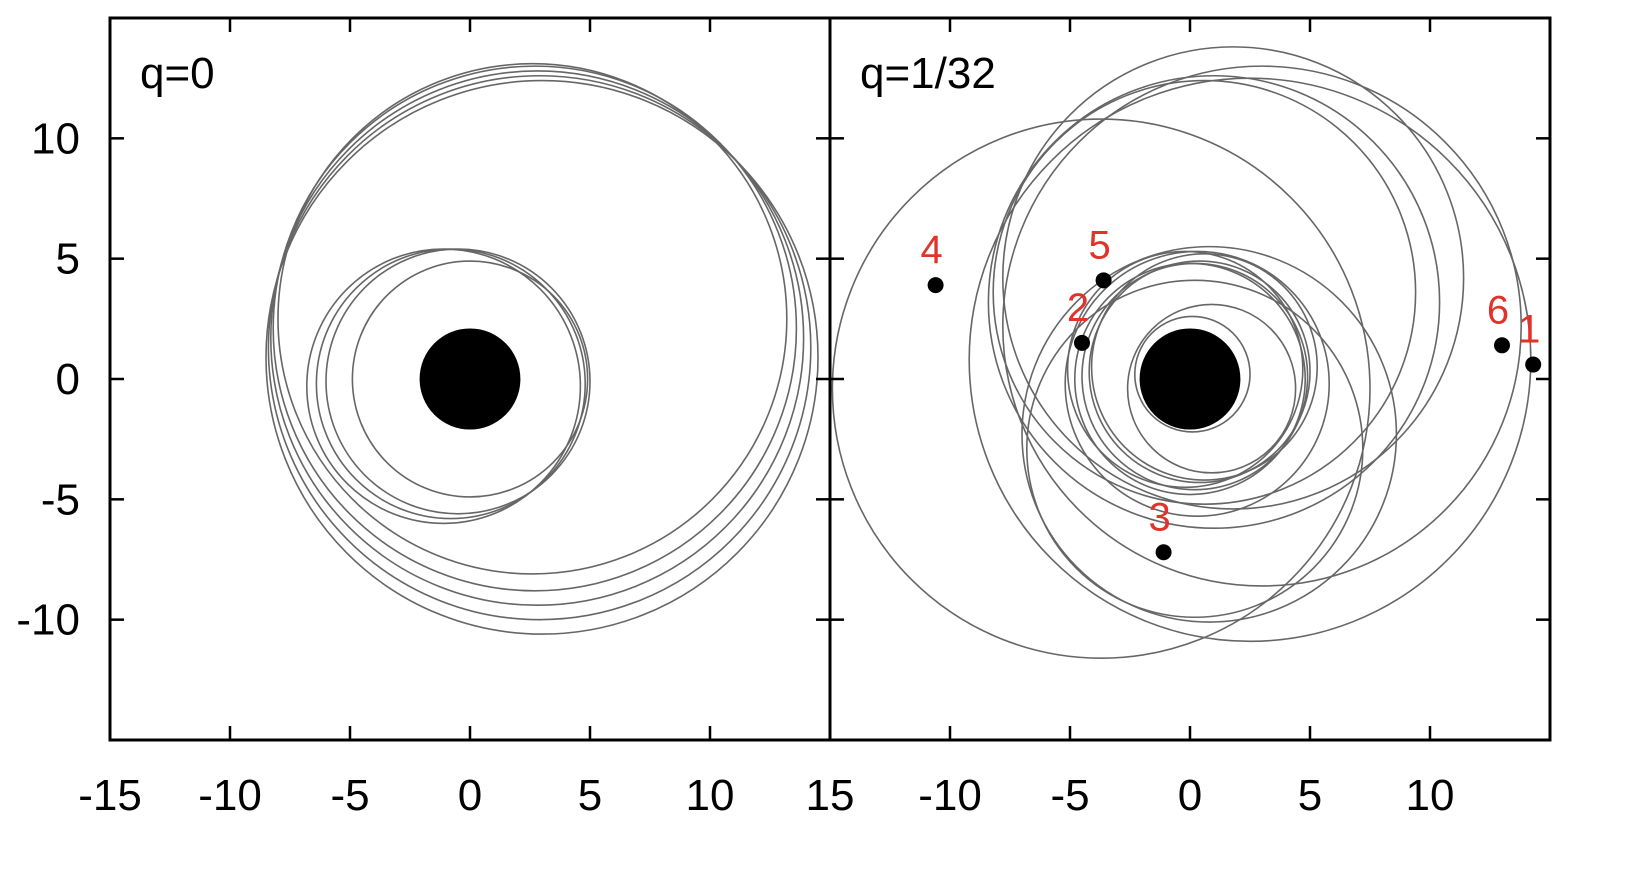  Describe the element at coordinates (110, 795) in the screenshot. I see `x-tick-label: -15` at that location.